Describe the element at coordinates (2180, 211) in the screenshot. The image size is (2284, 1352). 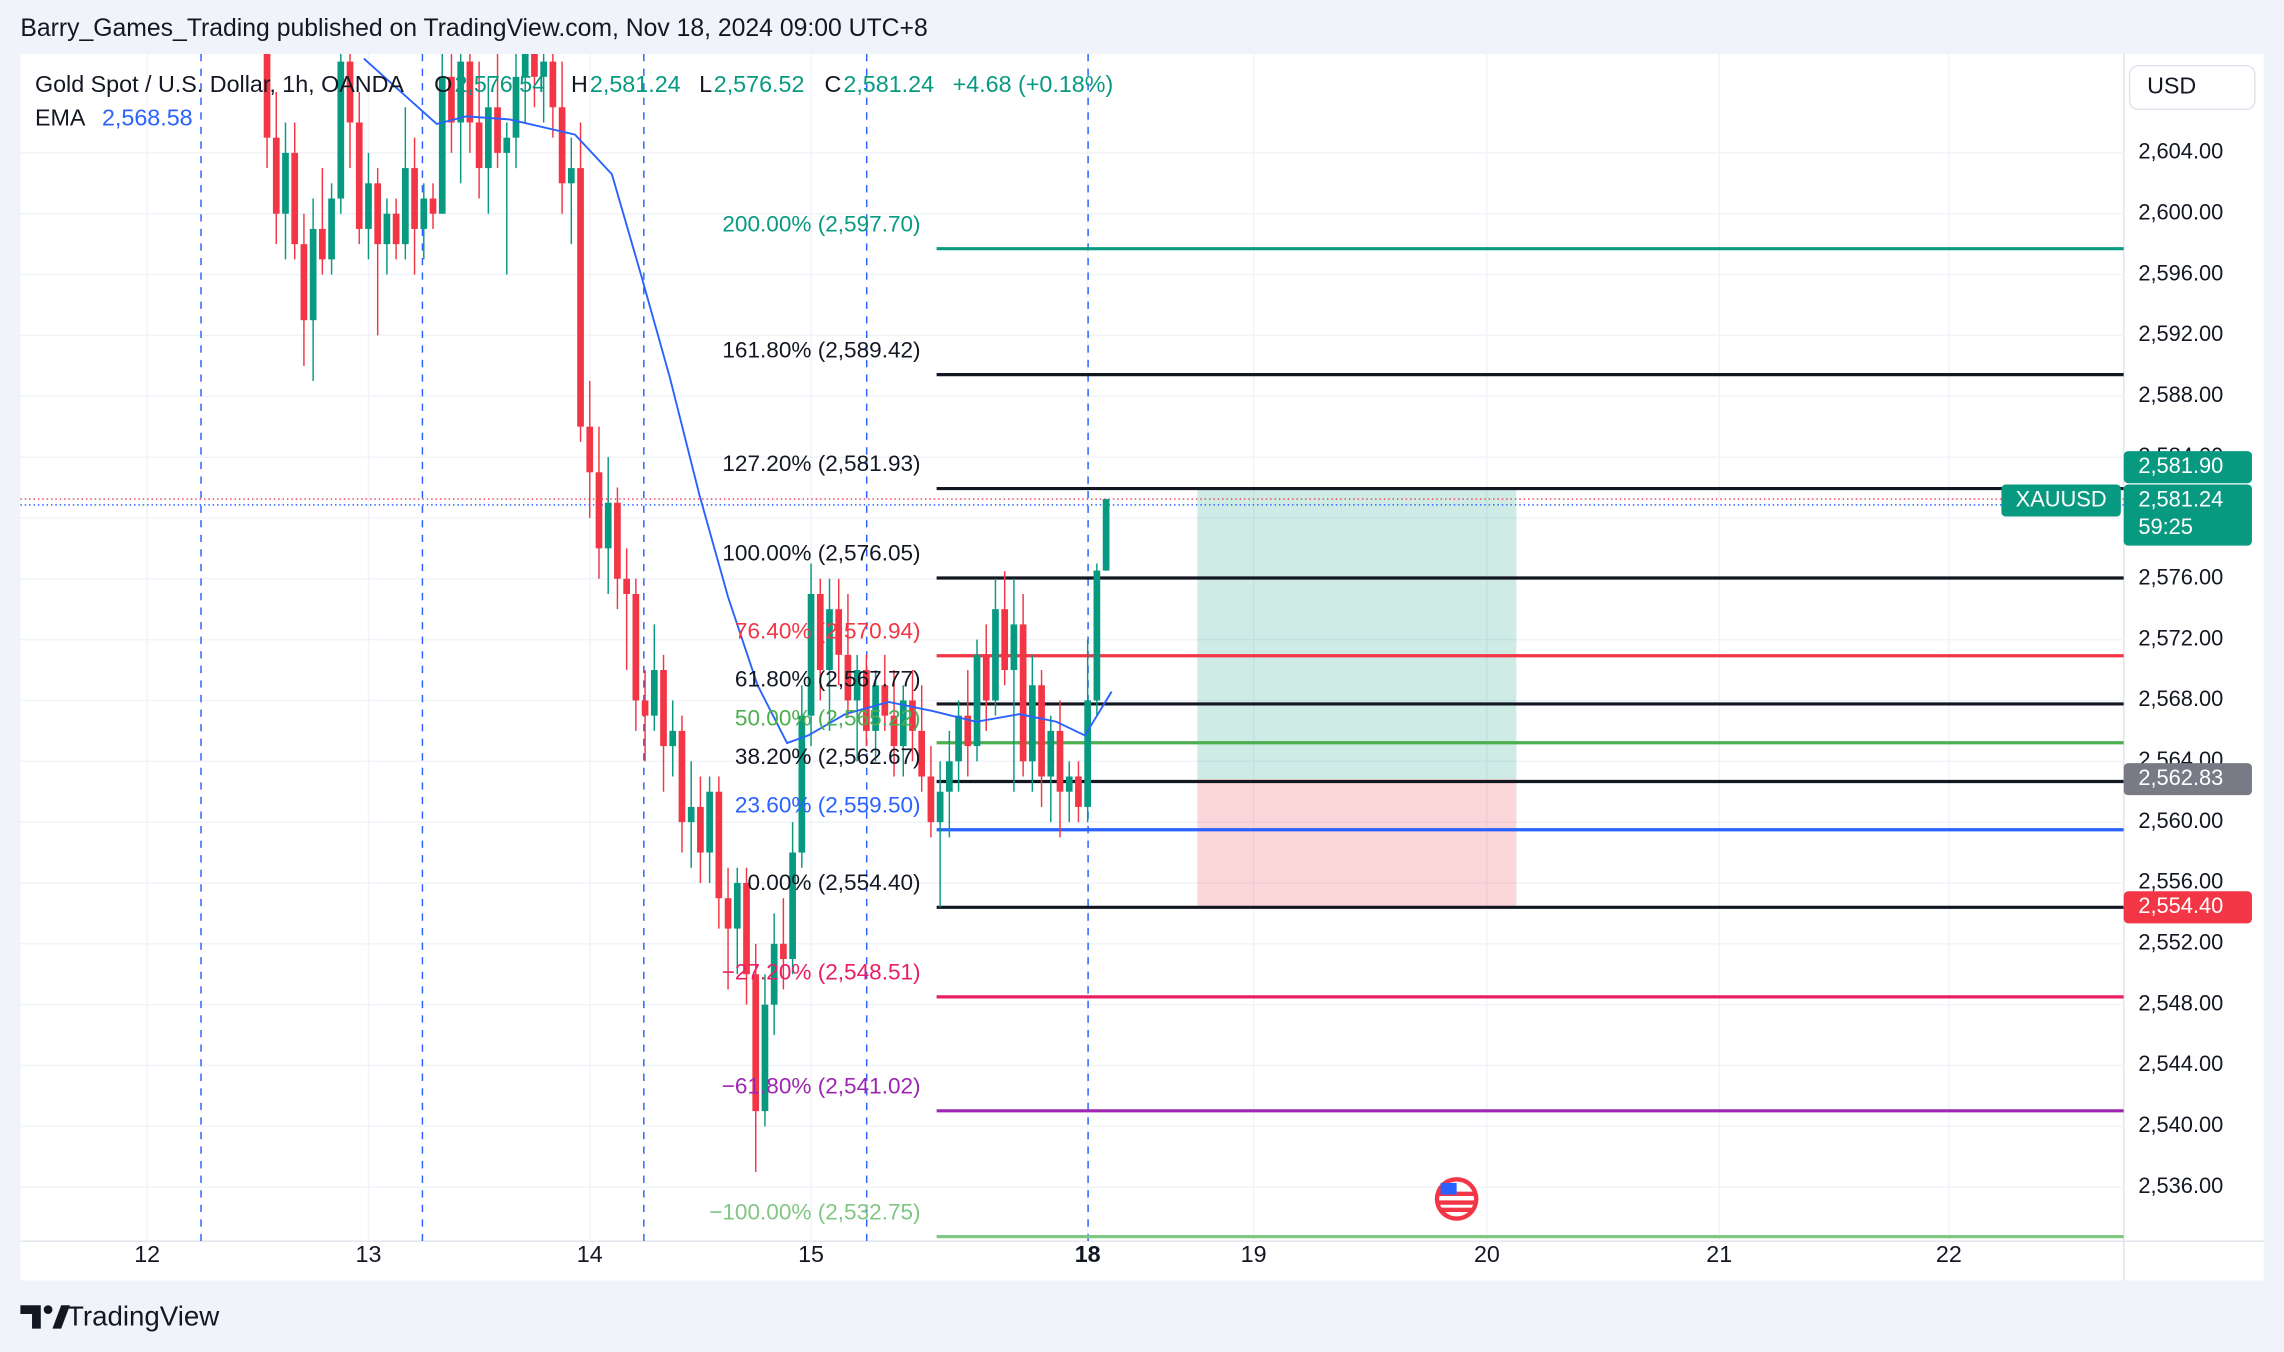
I see `y-tick-label: 2,600.00` at that location.